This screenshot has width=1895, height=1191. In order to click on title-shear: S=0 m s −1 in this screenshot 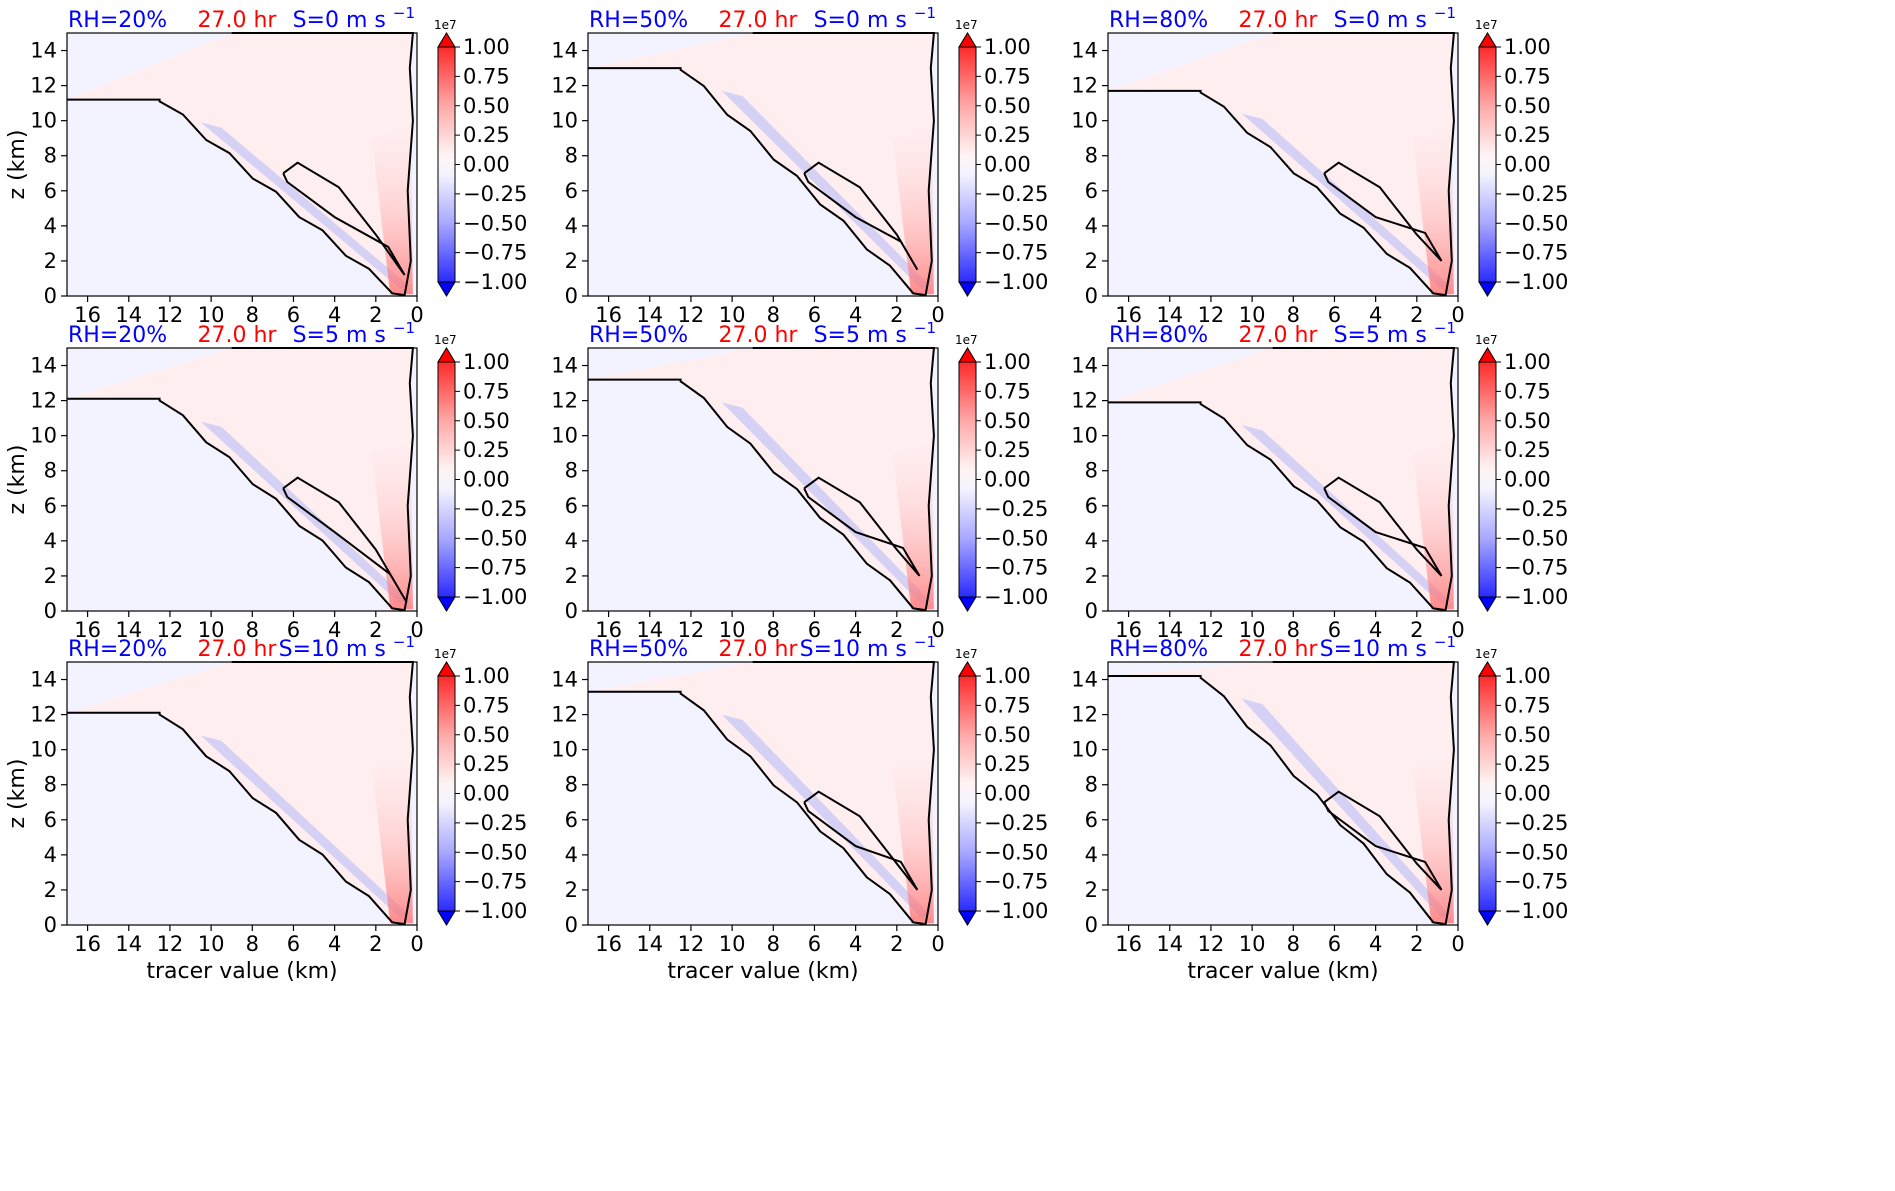, I will do `click(875, 18)`.